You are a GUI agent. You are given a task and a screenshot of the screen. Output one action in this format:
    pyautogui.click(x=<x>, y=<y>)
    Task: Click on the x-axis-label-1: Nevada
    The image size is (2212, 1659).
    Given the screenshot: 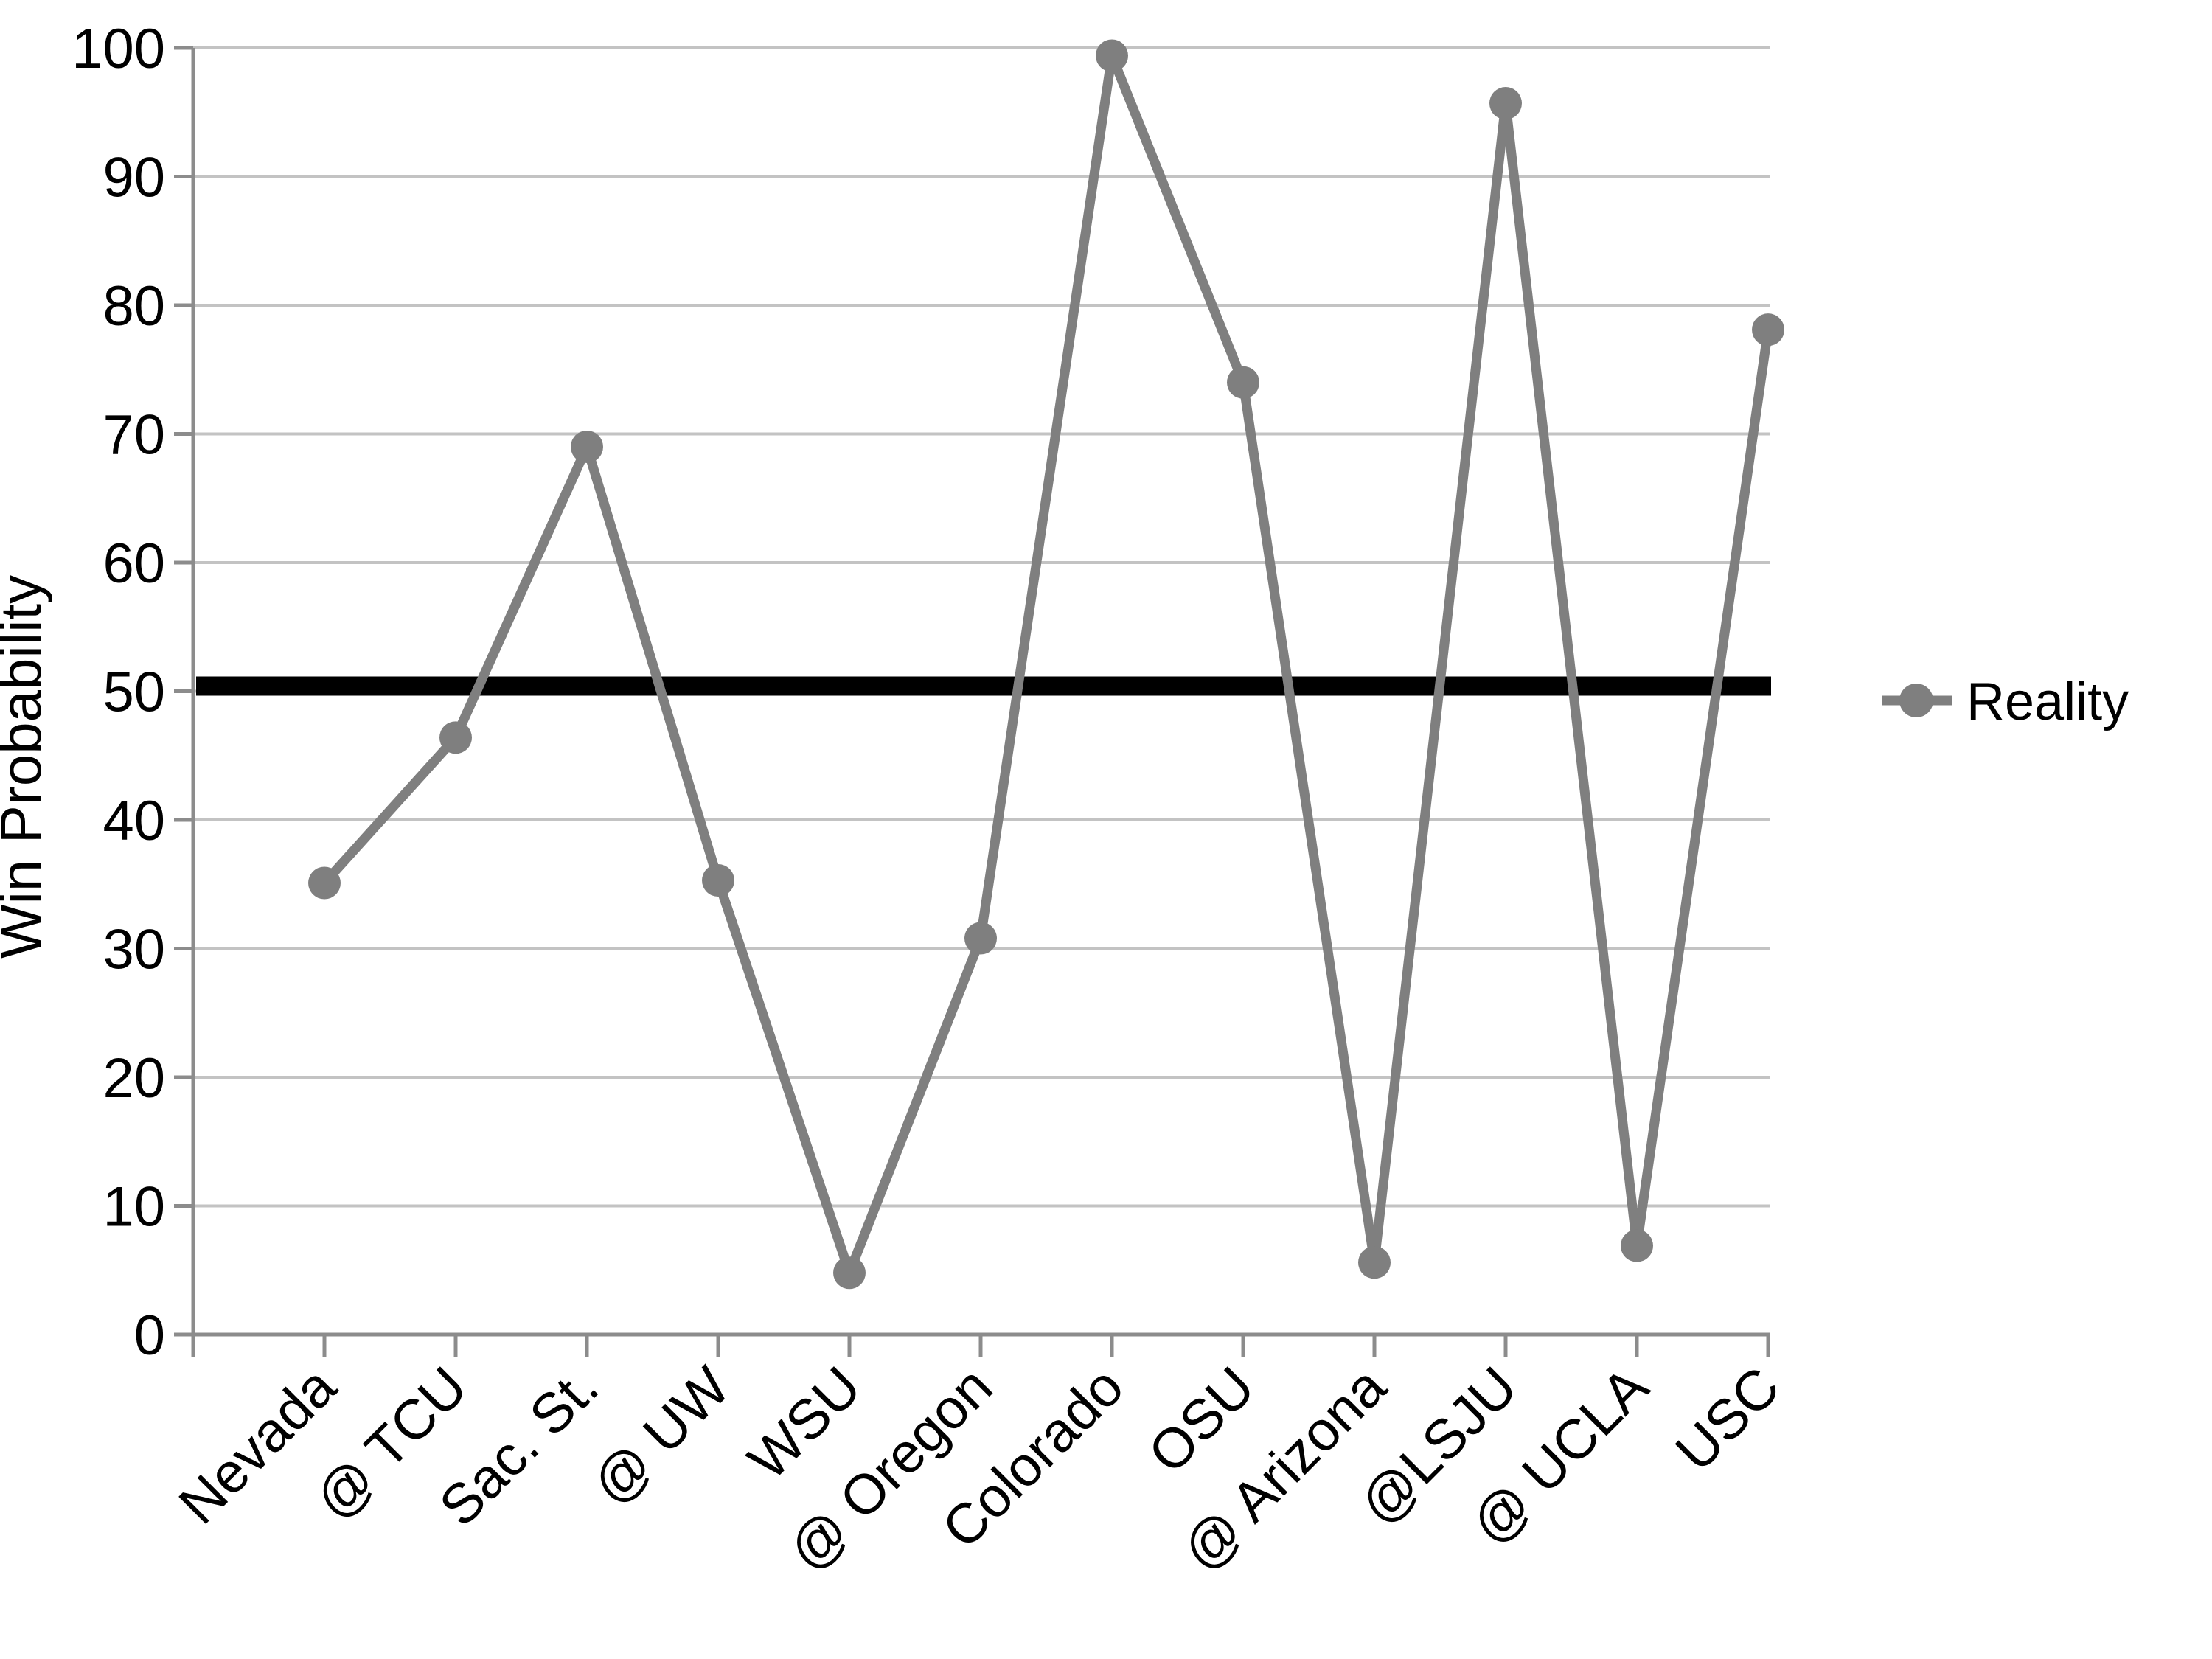 What is the action you would take?
    pyautogui.click(x=258, y=1445)
    